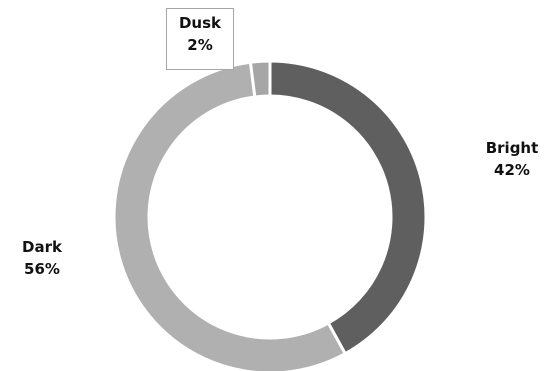  I want to click on data-label-dark-category: Dark, so click(42, 247).